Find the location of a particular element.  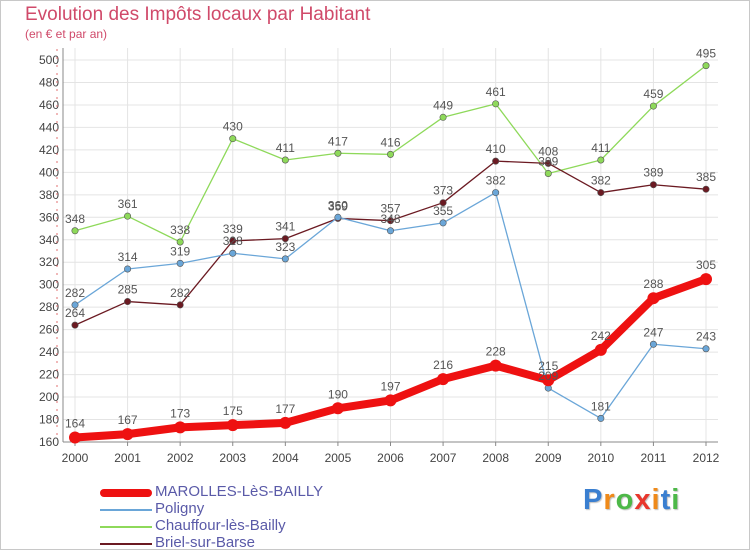

chart-subtitle: (en € et par an) is located at coordinates (66, 34).